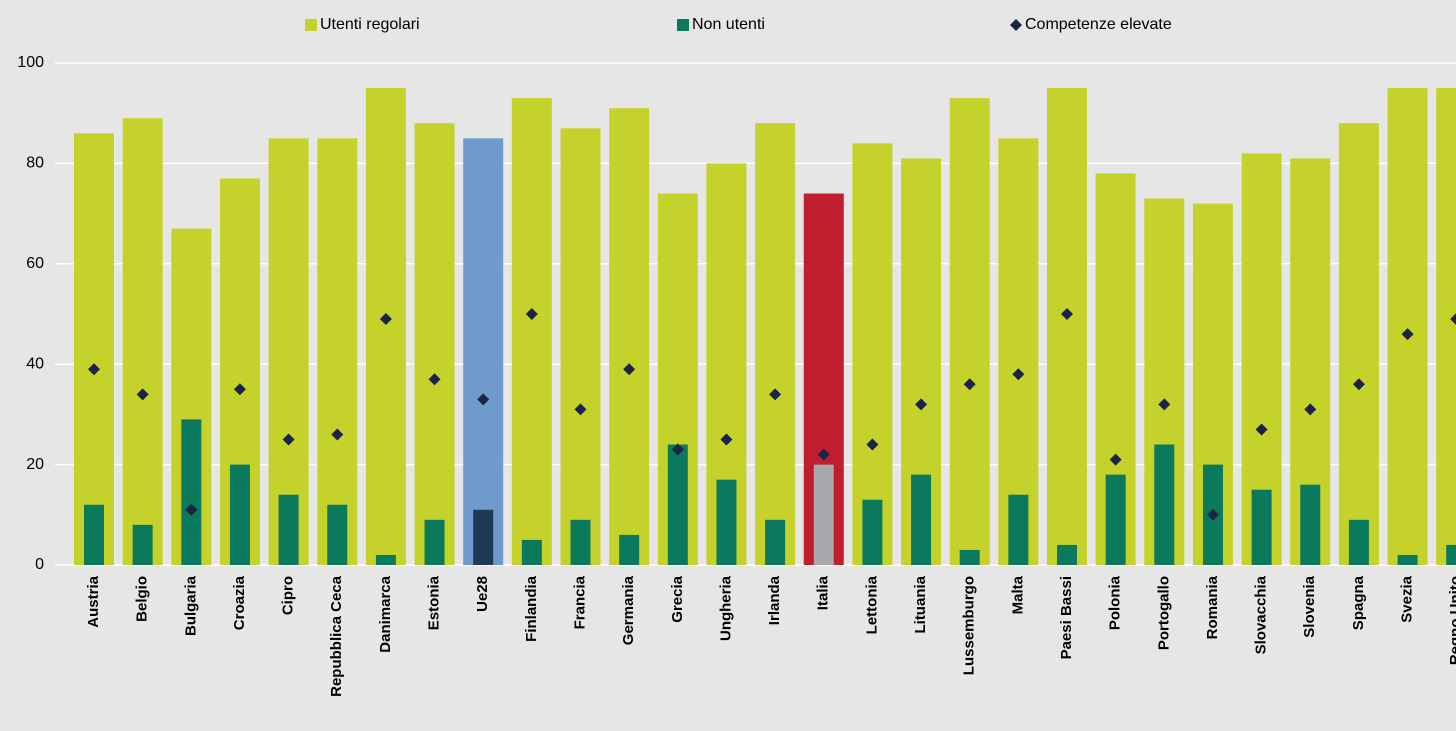 This screenshot has width=1456, height=731. What do you see at coordinates (239, 602) in the screenshot?
I see `x-tick-label: Croazia` at bounding box center [239, 602].